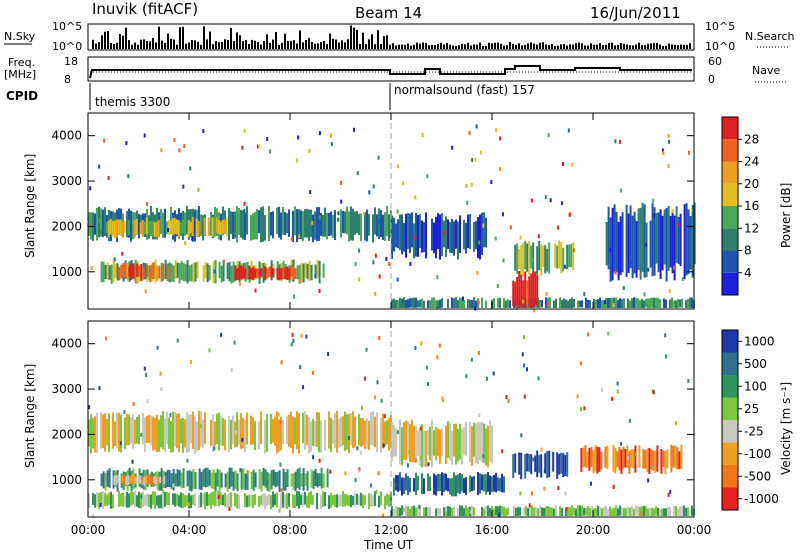 The image size is (800, 554). I want to click on x-tick-label: 04:00, so click(189, 530).